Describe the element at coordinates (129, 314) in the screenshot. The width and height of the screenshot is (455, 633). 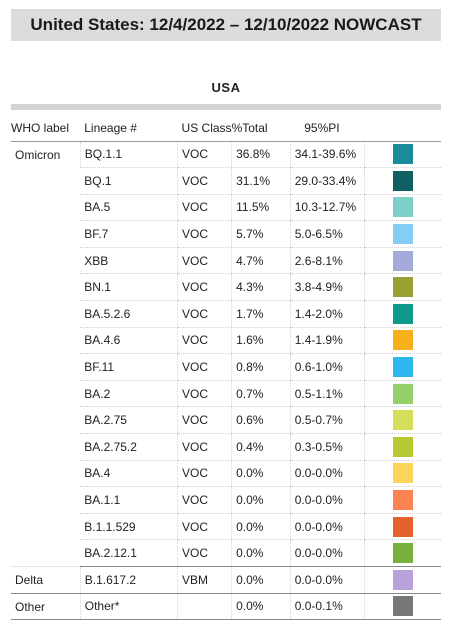
I see `lineage-cell: BA.5.2.6` at that location.